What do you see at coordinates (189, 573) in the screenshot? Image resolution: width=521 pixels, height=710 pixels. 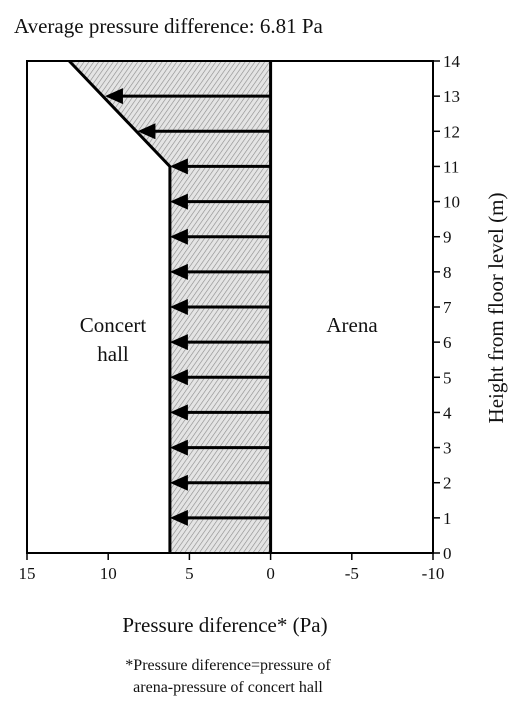 I see `x-tick-label-5: 5` at bounding box center [189, 573].